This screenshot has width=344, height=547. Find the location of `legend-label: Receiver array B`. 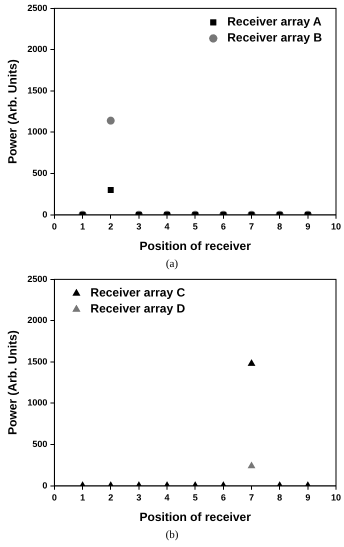

legend-label: Receiver array B is located at coordinates (274, 37).